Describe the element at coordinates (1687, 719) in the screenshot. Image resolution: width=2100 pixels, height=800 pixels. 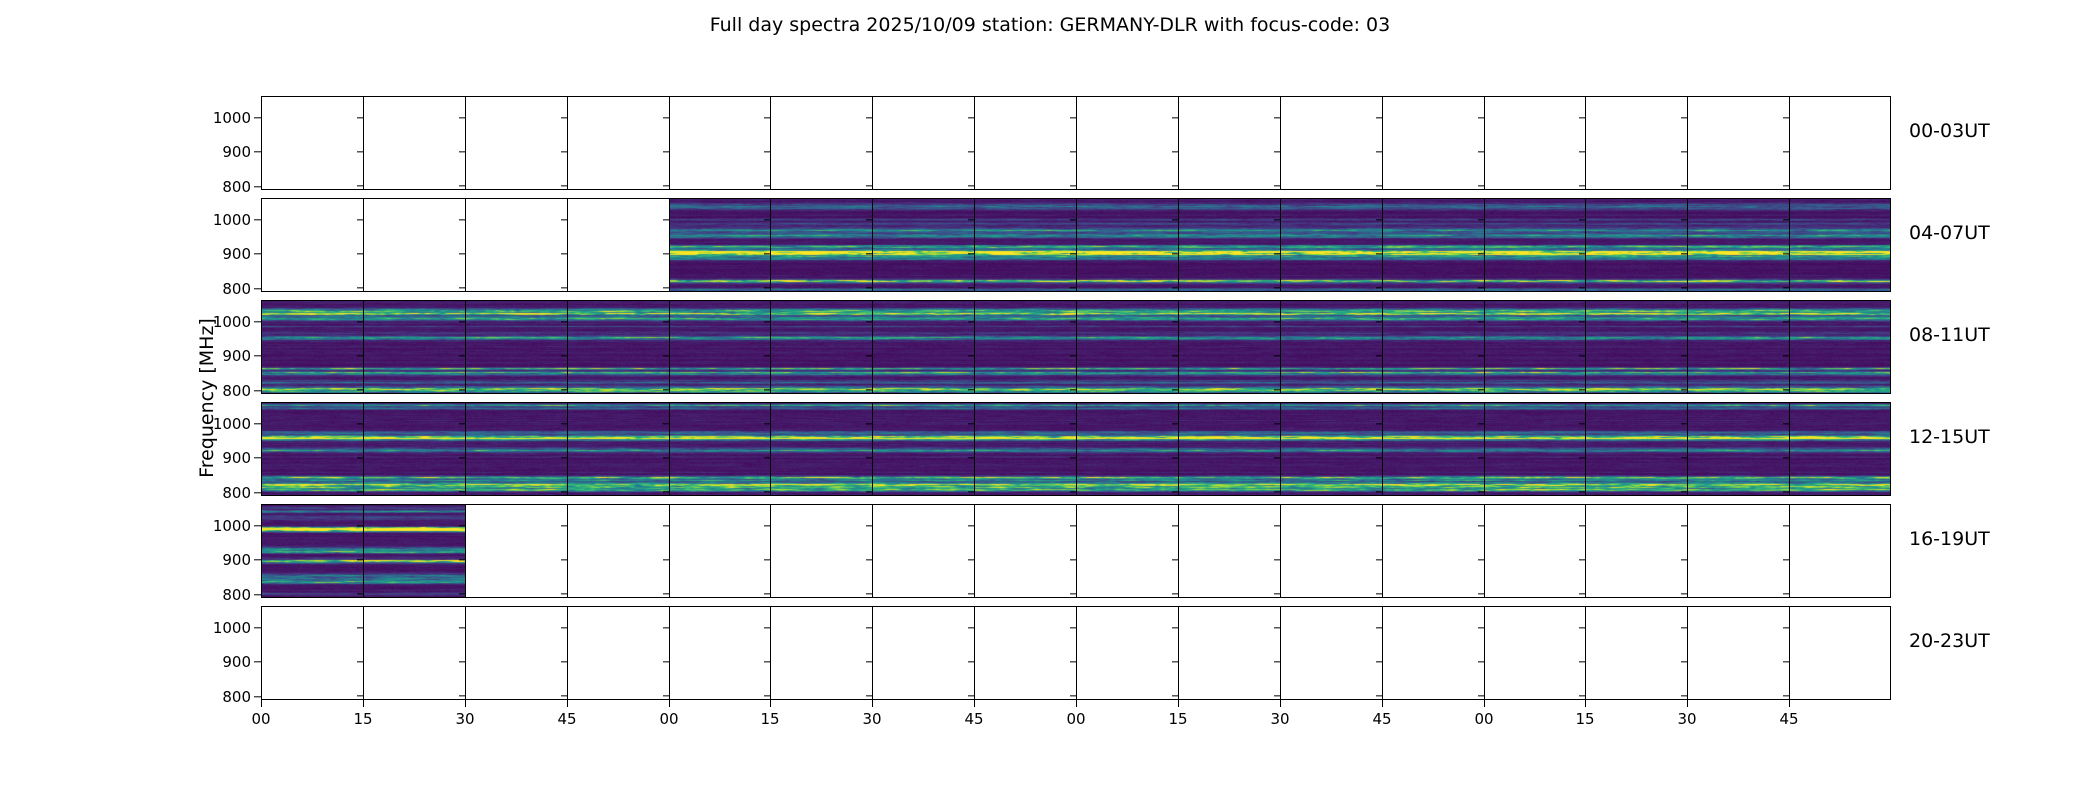
I see `x-tick-label: 30` at that location.